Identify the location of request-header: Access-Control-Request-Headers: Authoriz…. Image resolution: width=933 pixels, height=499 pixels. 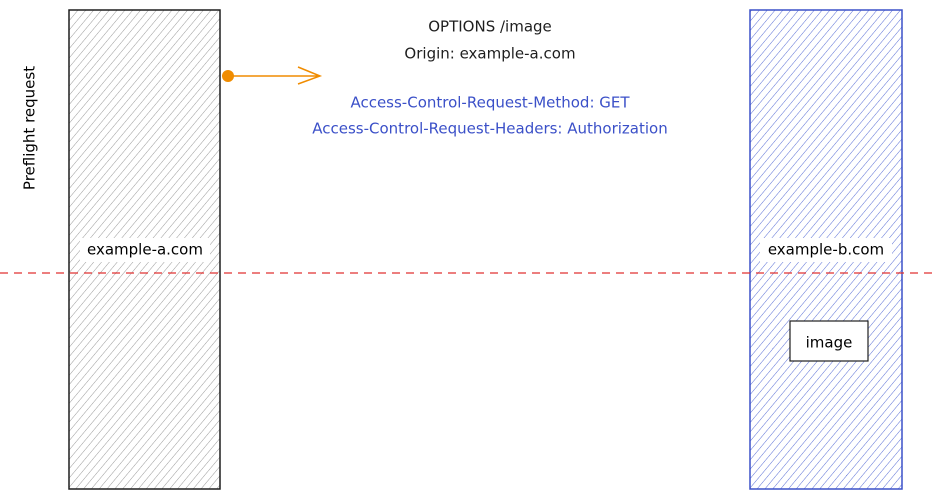
(489, 129).